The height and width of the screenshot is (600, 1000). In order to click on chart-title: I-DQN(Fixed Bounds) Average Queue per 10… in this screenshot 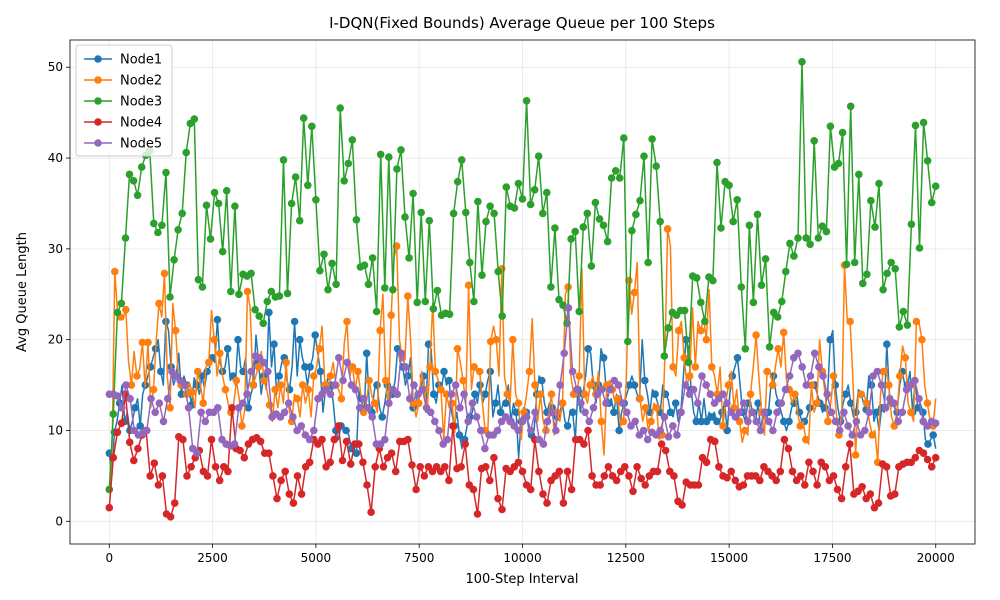, I will do `click(522, 23)`.